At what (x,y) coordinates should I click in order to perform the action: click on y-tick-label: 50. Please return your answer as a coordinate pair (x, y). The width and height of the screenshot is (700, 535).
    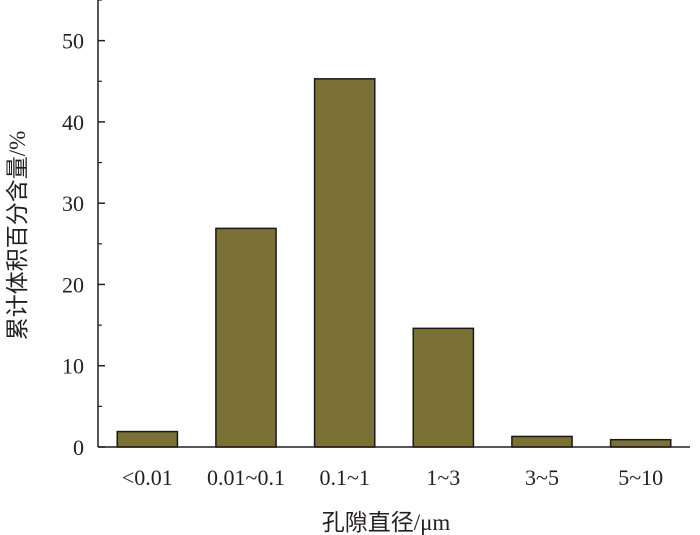
    Looking at the image, I should click on (73, 41).